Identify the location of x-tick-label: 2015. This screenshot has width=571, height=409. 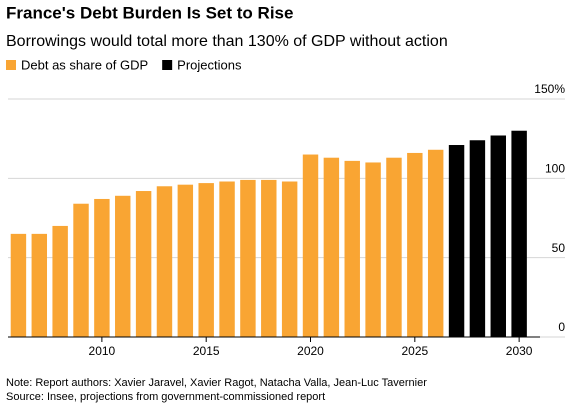
(206, 351).